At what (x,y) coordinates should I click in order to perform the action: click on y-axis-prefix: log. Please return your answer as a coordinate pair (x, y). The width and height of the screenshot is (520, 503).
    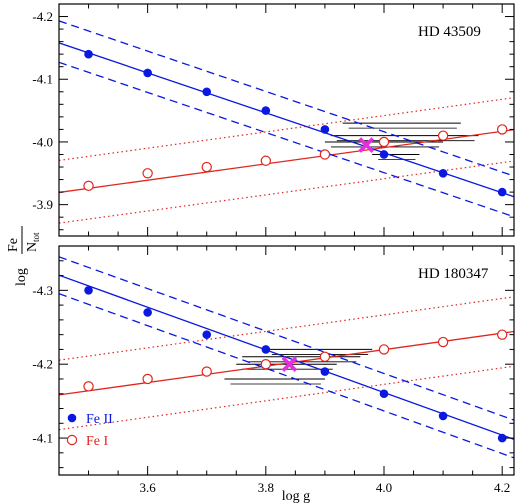
    Looking at the image, I should click on (21, 277).